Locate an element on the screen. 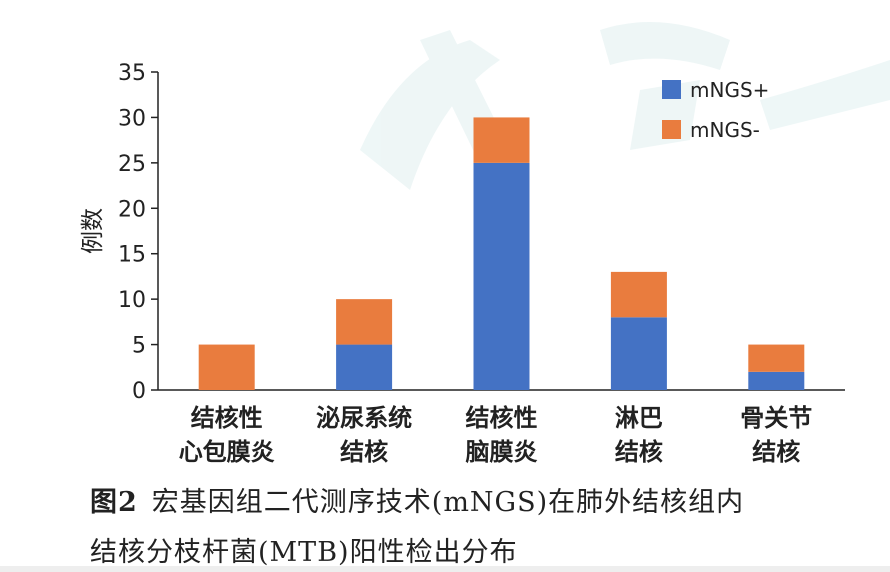 This screenshot has height=572, width=890. y-tick-label: 20 is located at coordinates (132, 209).